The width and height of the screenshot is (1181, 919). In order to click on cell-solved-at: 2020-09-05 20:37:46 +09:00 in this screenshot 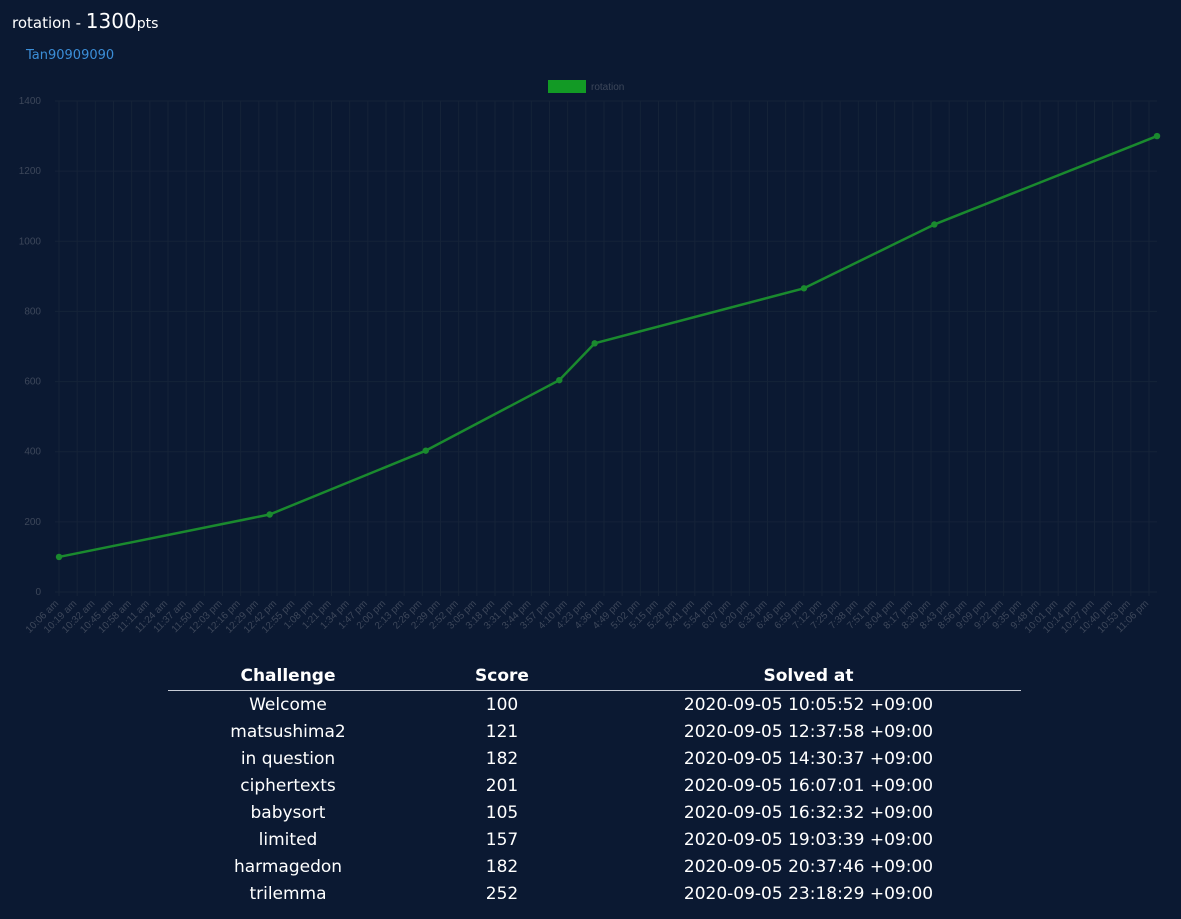, I will do `click(808, 866)`.